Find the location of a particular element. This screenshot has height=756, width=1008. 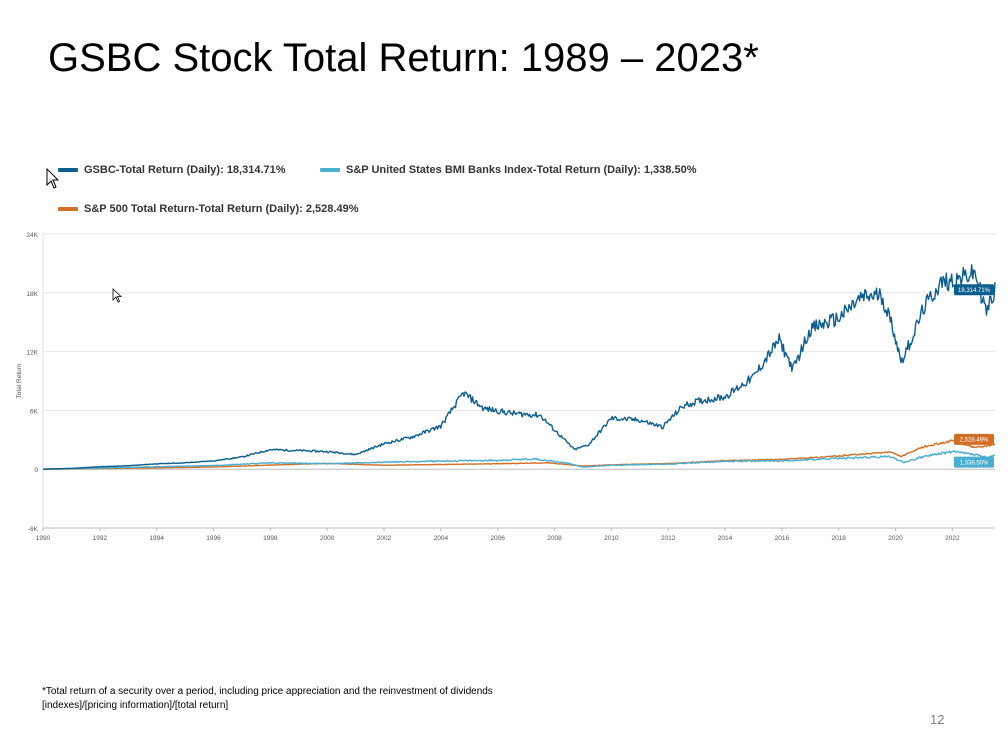

y-tick-label: 24K is located at coordinates (32, 235).